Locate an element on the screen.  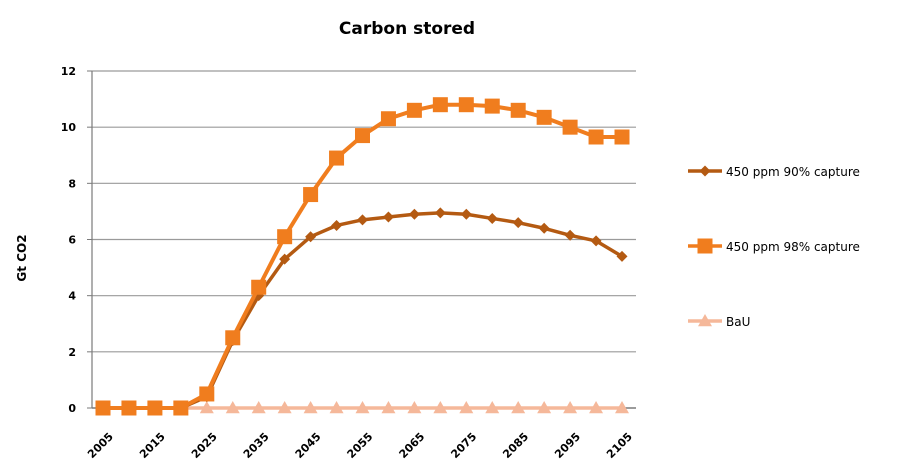
x-tick-label: 2005 is located at coordinates (100, 445).